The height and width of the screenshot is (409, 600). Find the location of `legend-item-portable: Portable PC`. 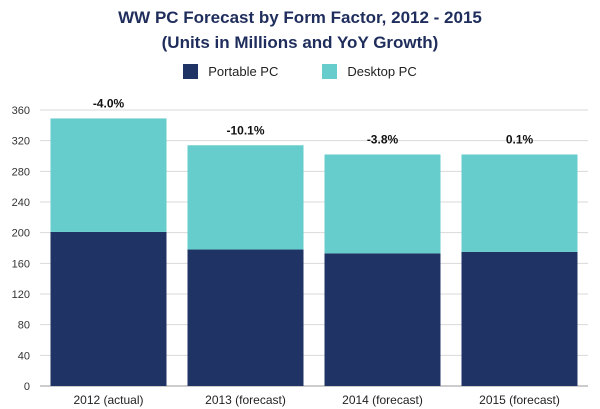

legend-item-portable: Portable PC is located at coordinates (230, 71).